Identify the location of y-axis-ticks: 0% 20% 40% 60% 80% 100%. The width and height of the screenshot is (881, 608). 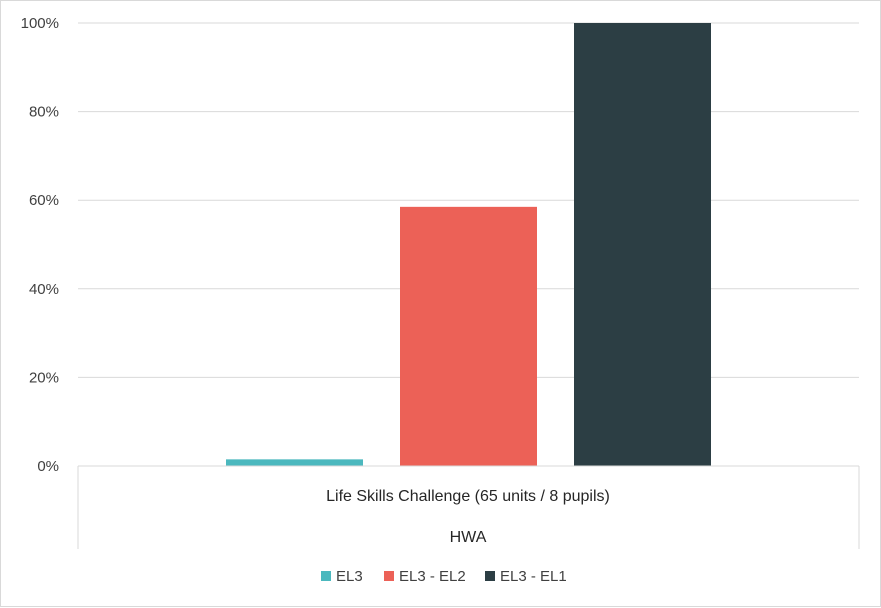
(40, 245).